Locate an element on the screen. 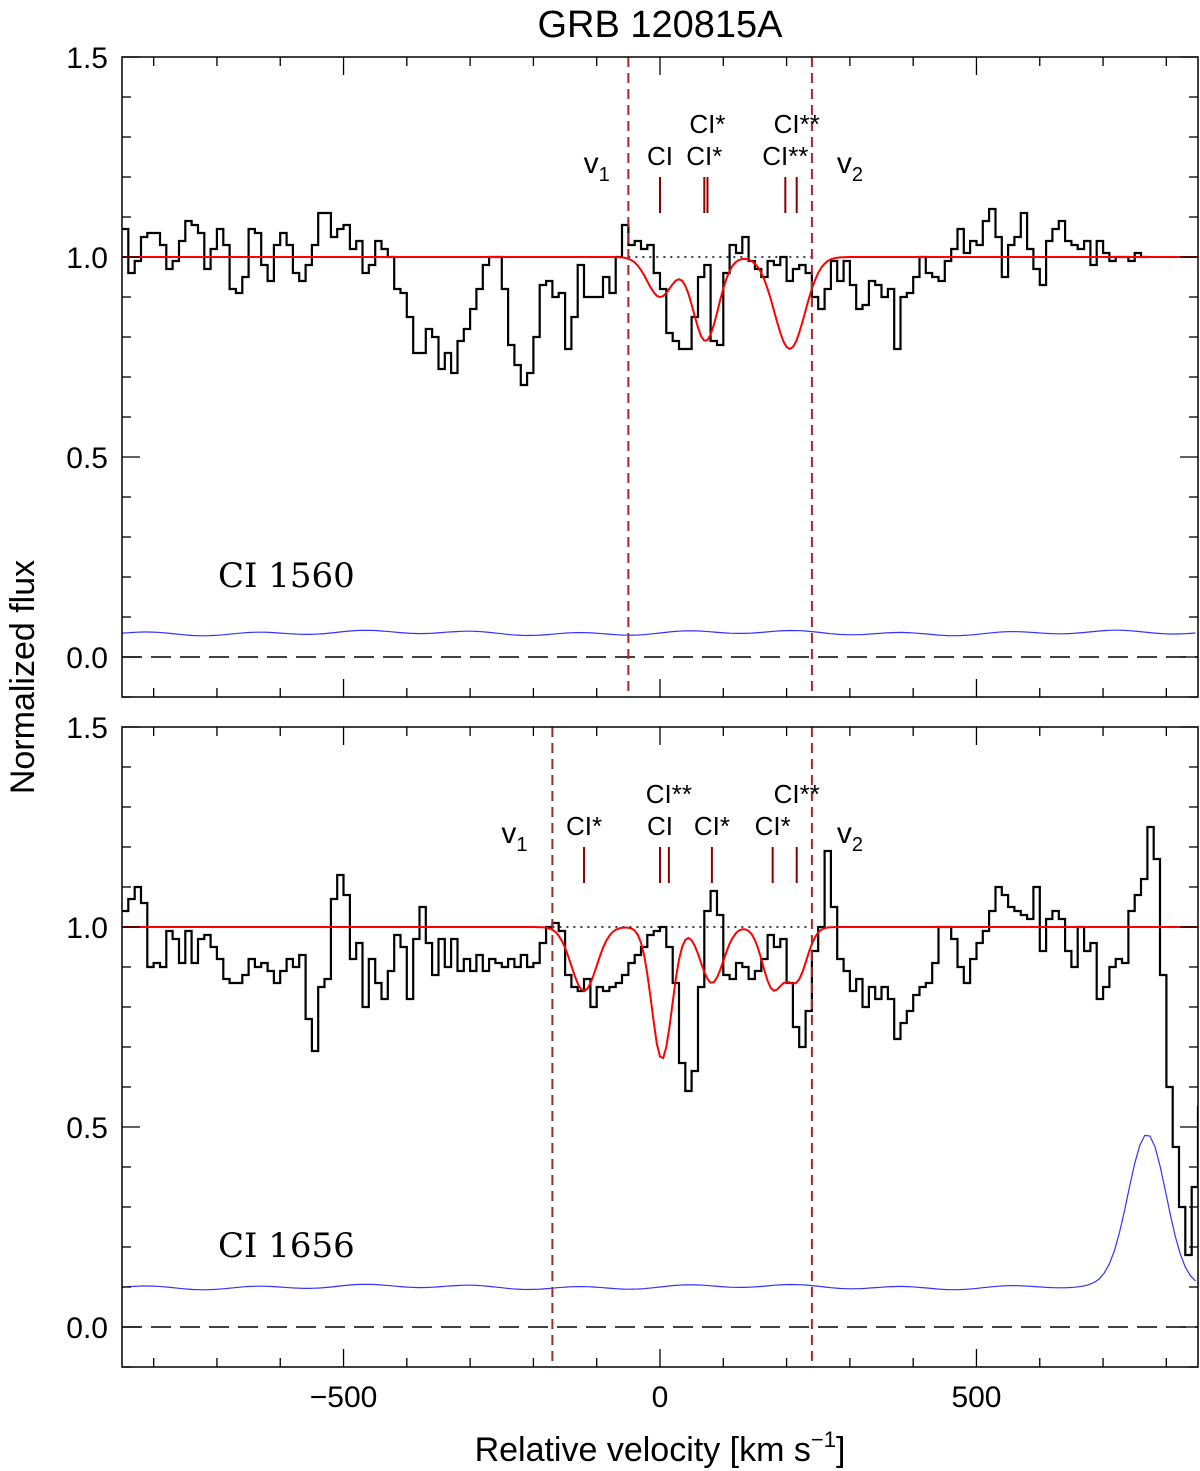 The width and height of the screenshot is (1200, 1471). data-spectrum-line is located at coordinates (635, 297).